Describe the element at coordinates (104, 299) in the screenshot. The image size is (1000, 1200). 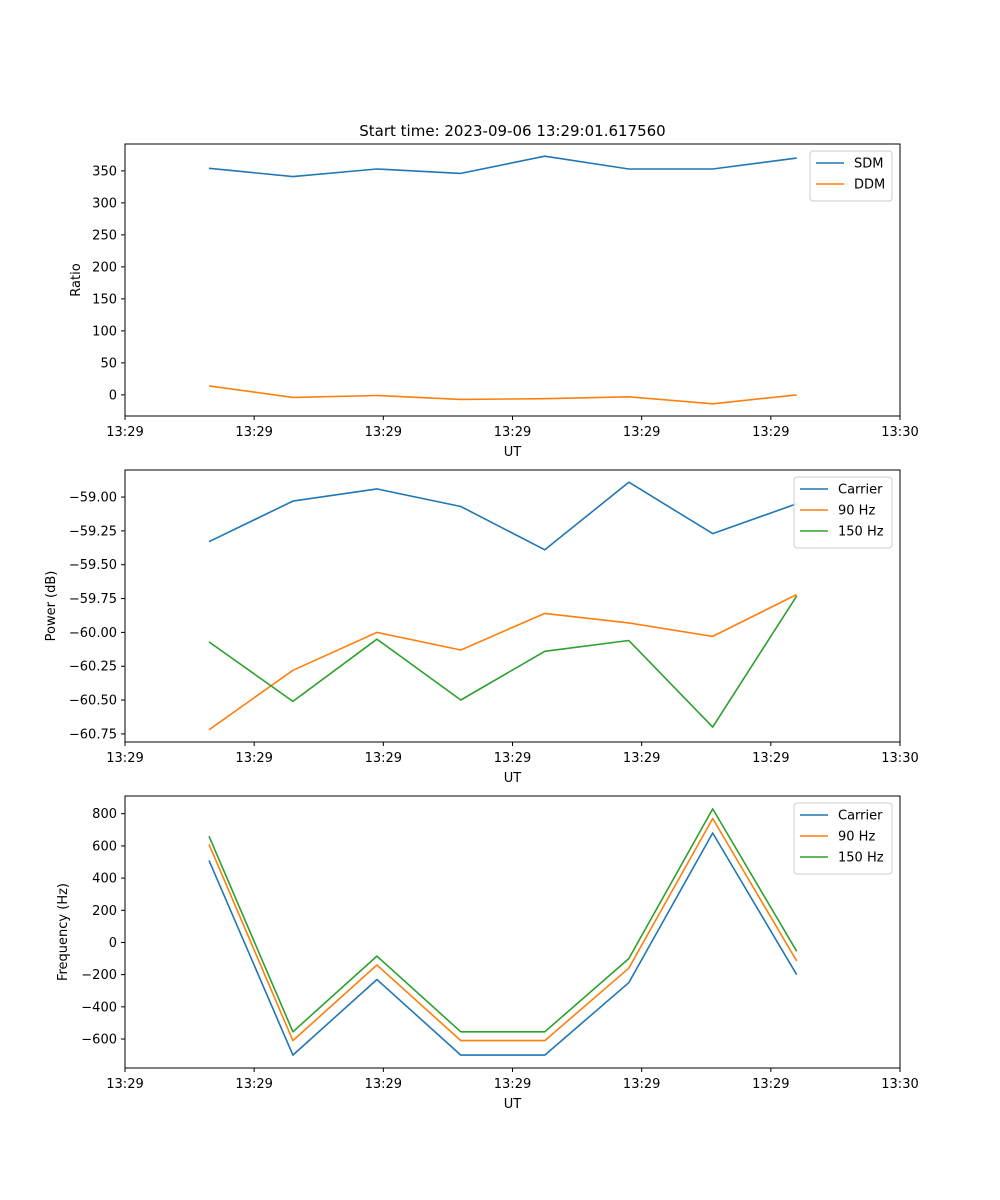
I see `y-tick-label: 150` at that location.